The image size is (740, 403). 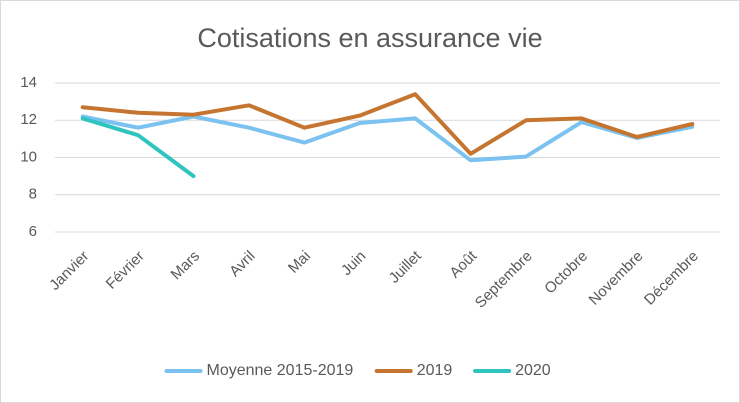 I want to click on y-tick-label: 12, so click(x=28, y=119).